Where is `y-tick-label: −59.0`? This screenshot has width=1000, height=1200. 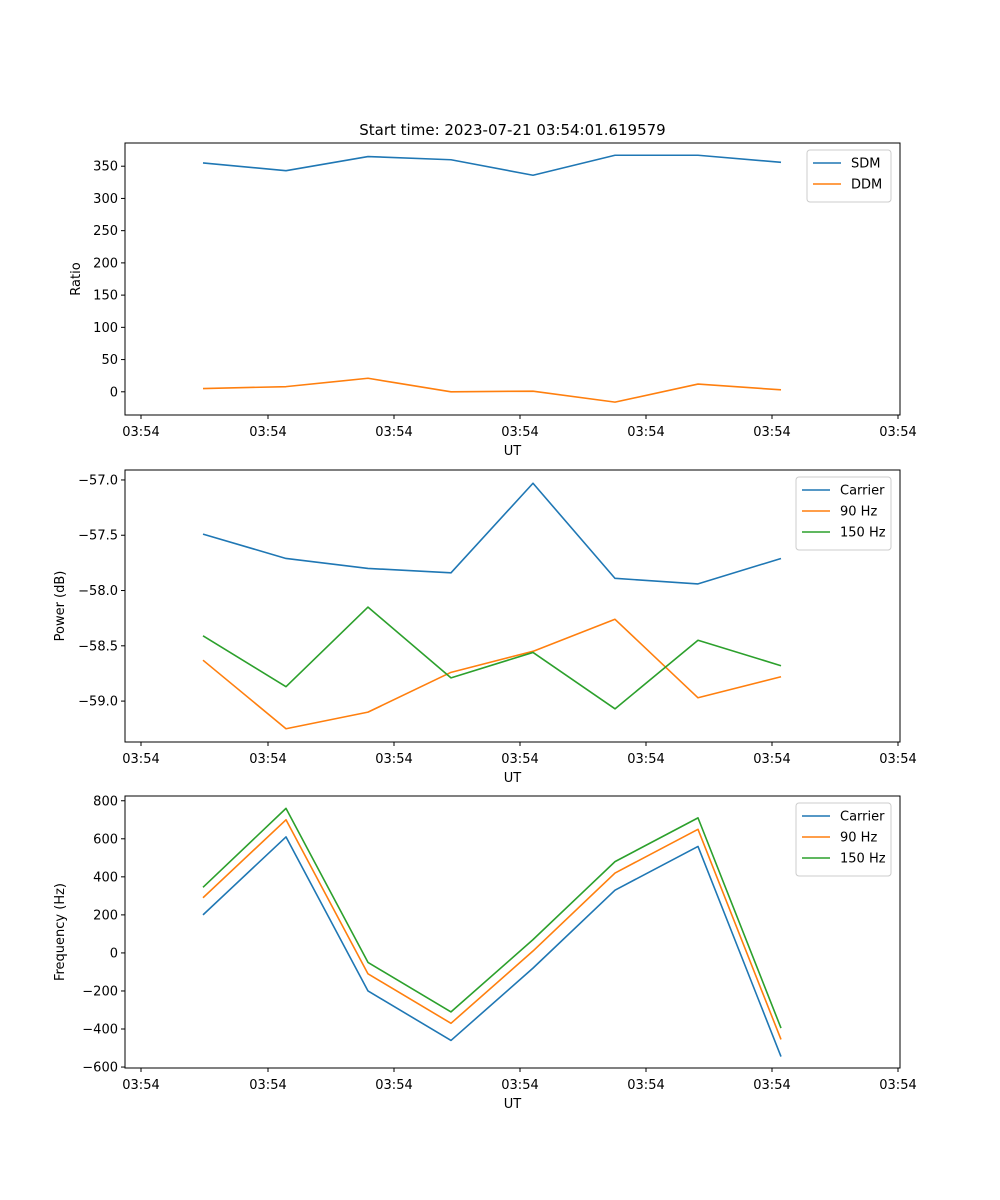 y-tick-label: −59.0 is located at coordinates (98, 702).